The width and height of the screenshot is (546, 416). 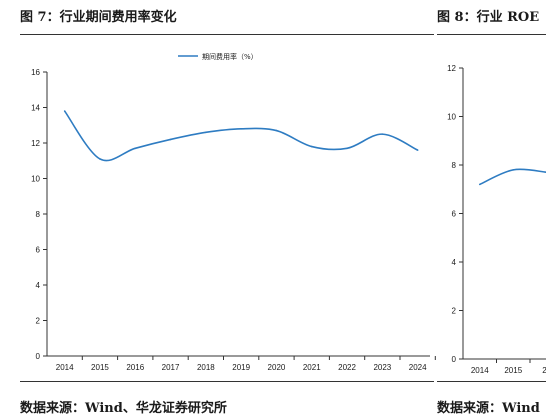 What do you see at coordinates (65, 367) in the screenshot?
I see `left-x-tick-label: 2014` at bounding box center [65, 367].